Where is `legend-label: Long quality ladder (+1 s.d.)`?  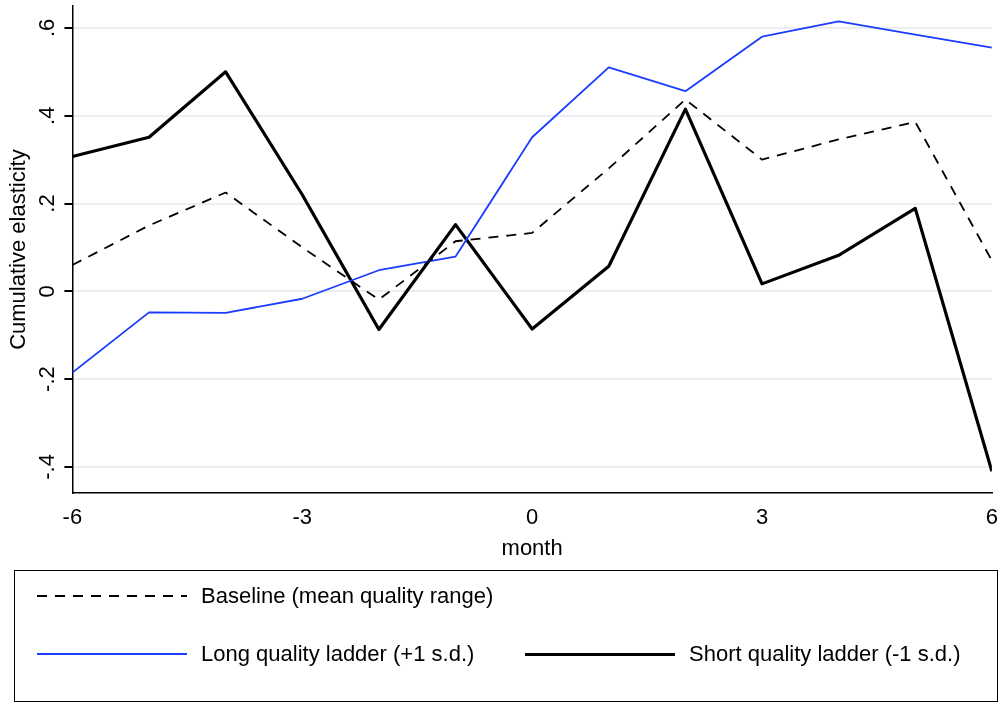
legend-label: Long quality ladder (+1 s.d.) is located at coordinates (338, 654).